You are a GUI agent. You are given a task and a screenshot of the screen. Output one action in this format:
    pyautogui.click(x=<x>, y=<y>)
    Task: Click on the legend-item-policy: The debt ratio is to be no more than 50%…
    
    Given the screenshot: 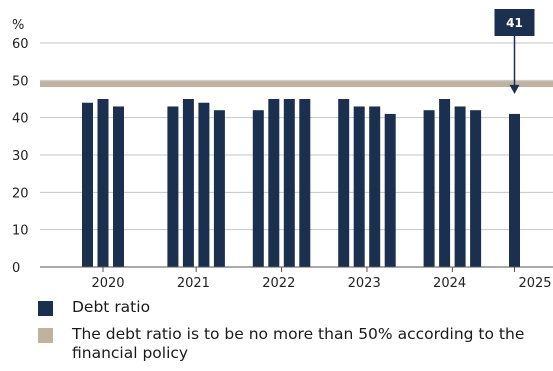 What is the action you would take?
    pyautogui.click(x=288, y=344)
    